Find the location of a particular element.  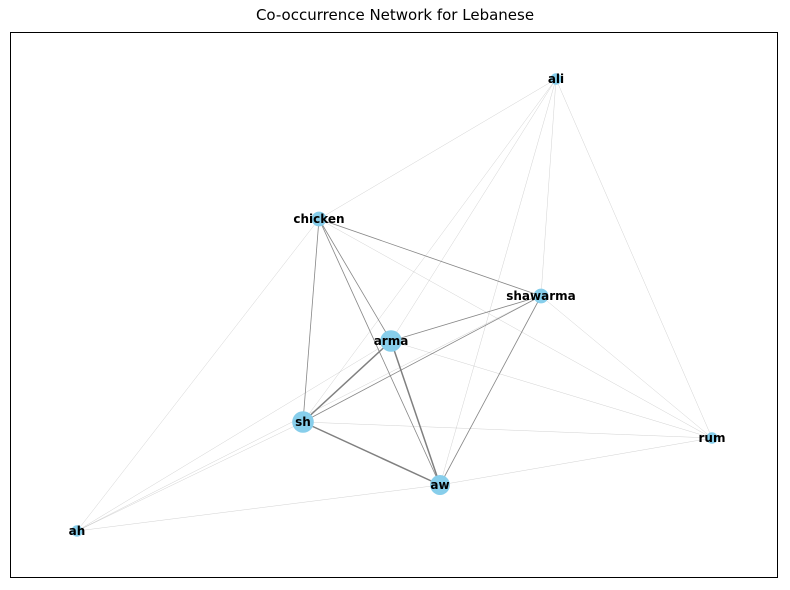

node-ah is located at coordinates (77, 531).